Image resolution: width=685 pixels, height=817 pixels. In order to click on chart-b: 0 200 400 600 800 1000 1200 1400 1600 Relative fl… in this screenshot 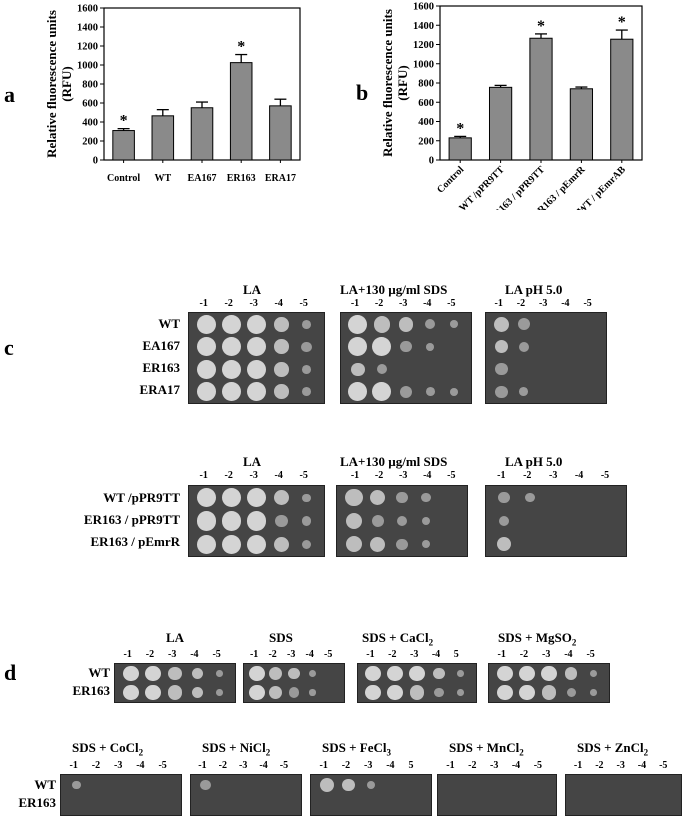, I will do `click(511, 106)`.